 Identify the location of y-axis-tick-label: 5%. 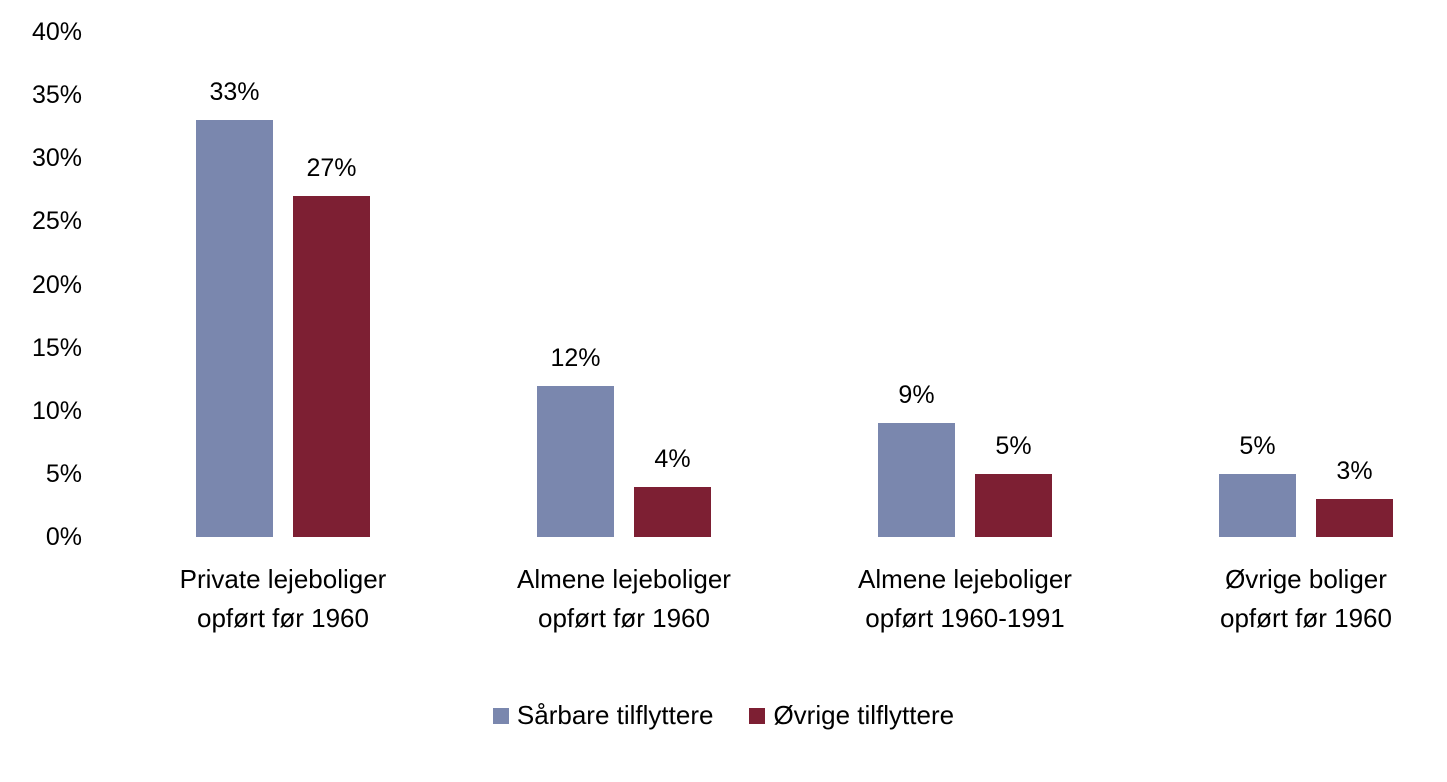
(63, 473).